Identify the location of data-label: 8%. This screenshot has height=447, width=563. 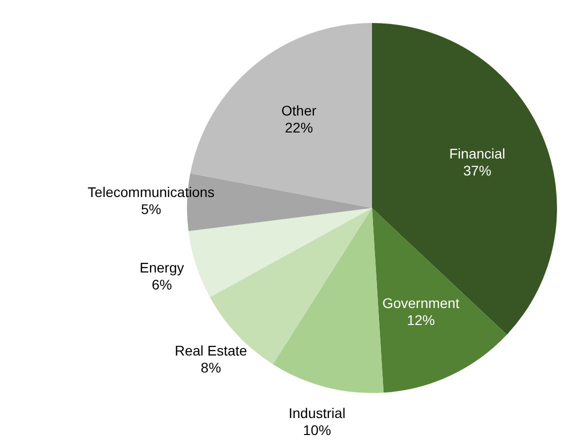
(211, 367).